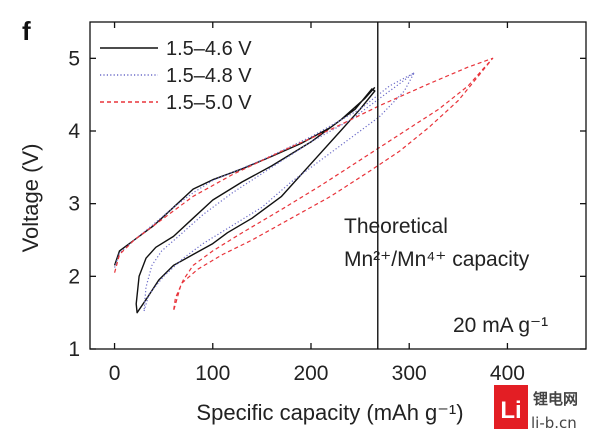 This screenshot has height=435, width=609. I want to click on y-axis-title: Voltage (V), so click(30, 198).